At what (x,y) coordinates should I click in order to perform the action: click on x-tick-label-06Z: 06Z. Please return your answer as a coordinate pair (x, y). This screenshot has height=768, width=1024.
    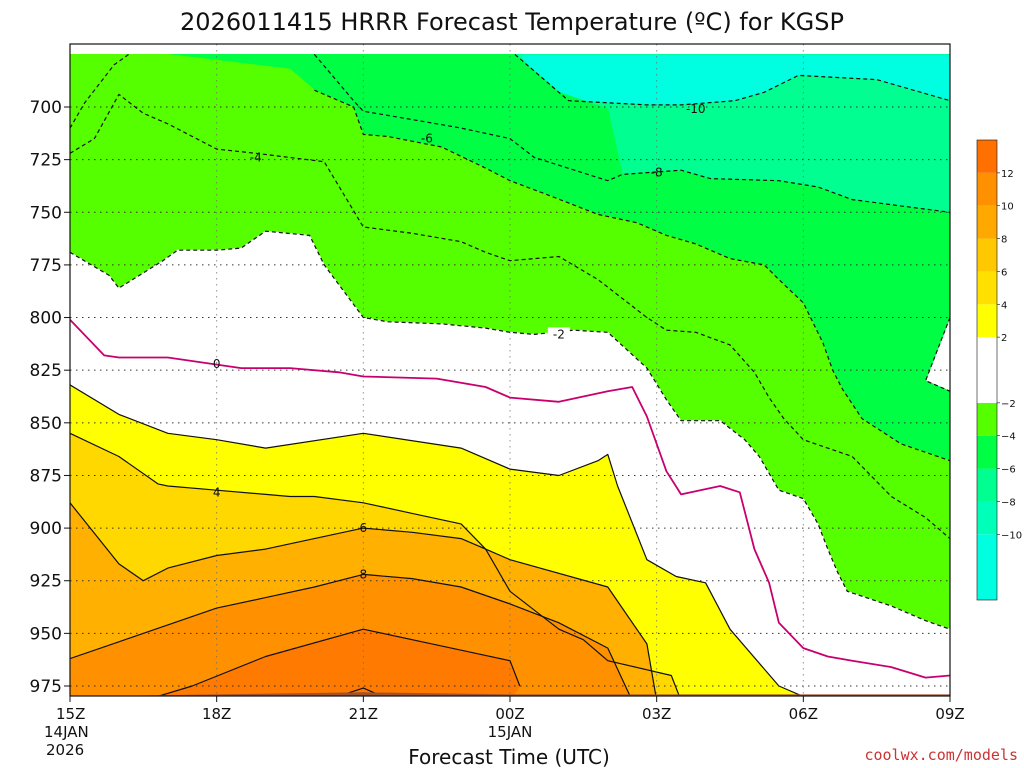
    Looking at the image, I should click on (803, 714).